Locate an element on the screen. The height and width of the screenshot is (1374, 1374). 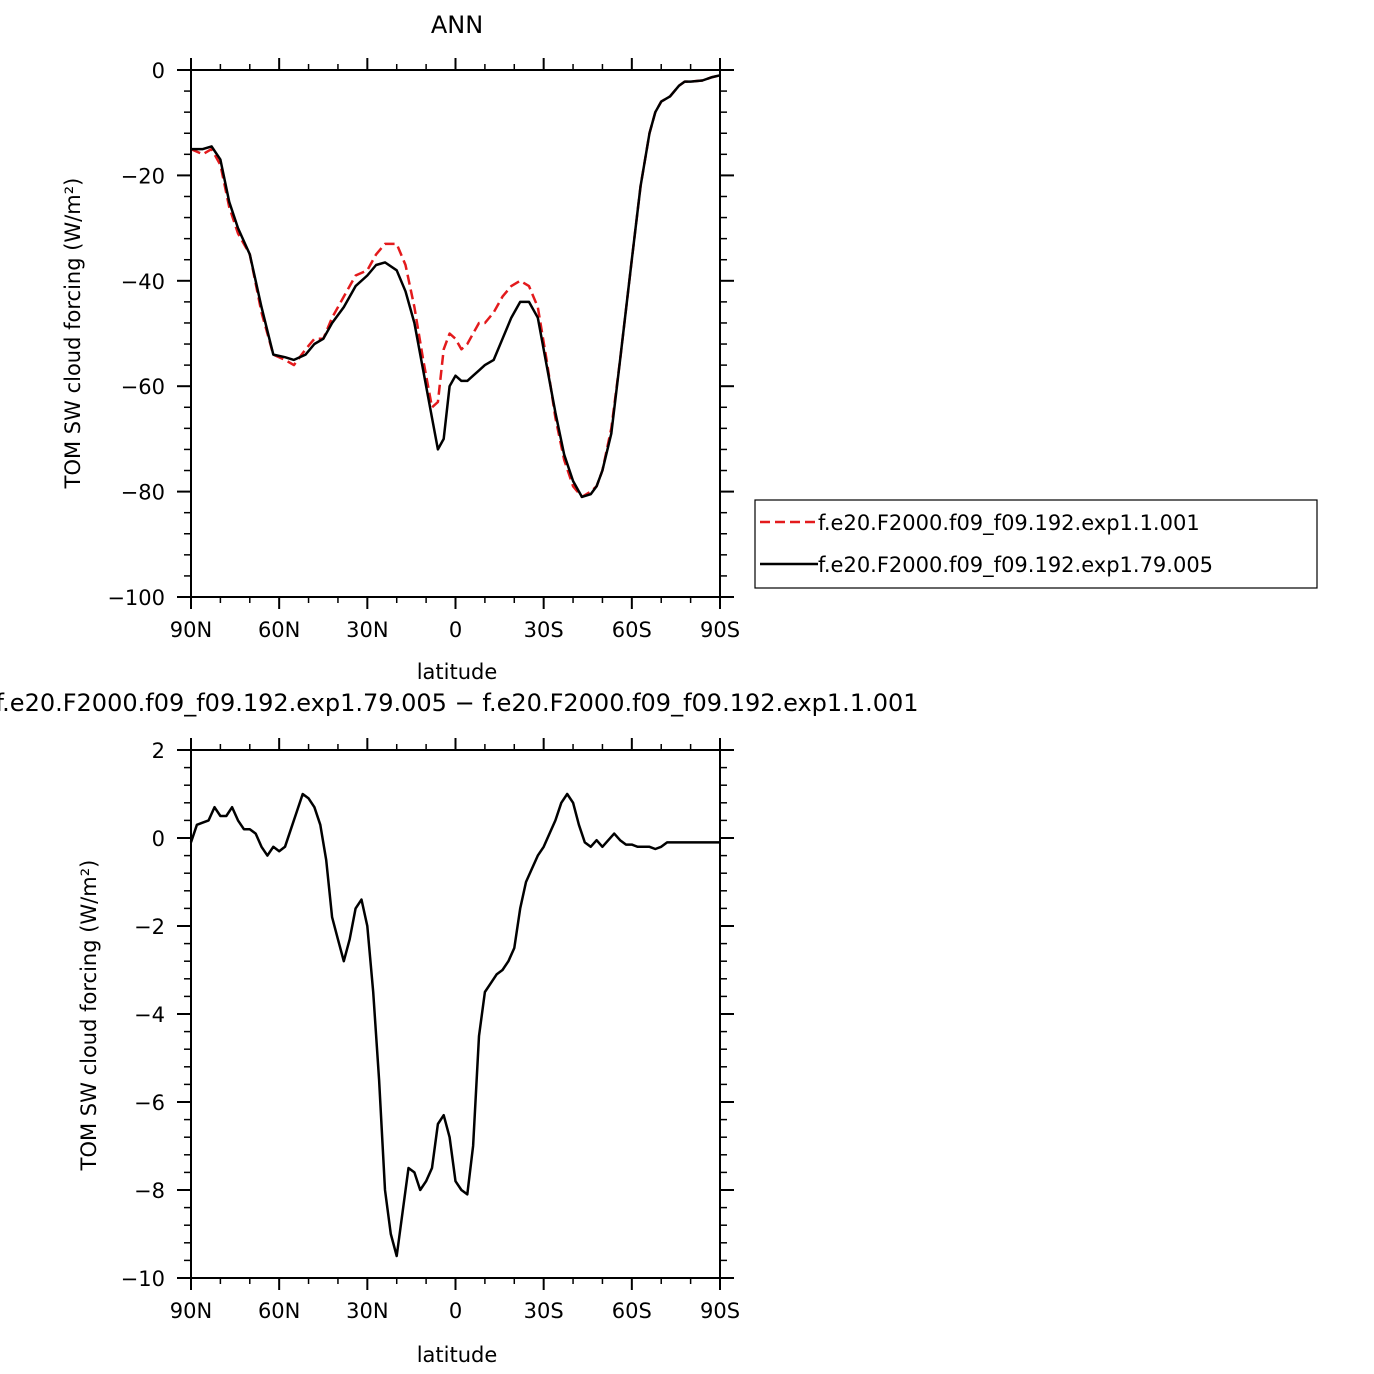
top-chart-ylabel: TOM SW cloud forcing (W/m²) is located at coordinates (73, 334).